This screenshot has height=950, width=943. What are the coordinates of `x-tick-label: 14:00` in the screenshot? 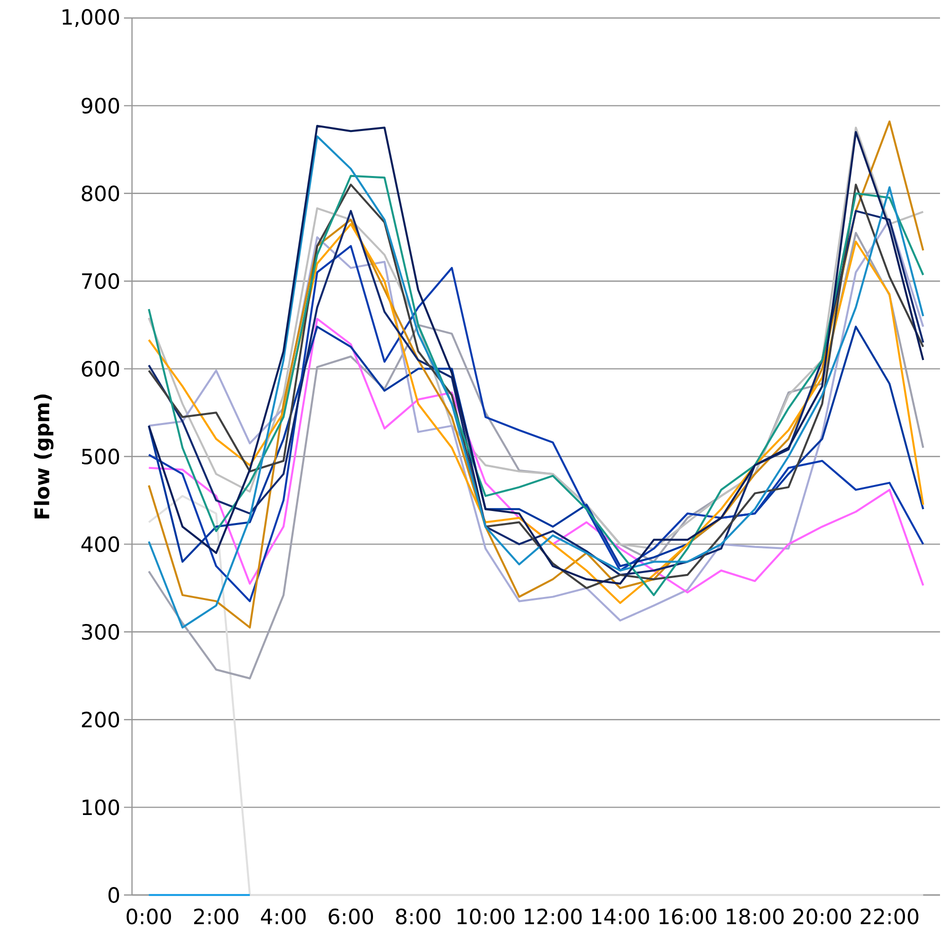 It's located at (621, 916).